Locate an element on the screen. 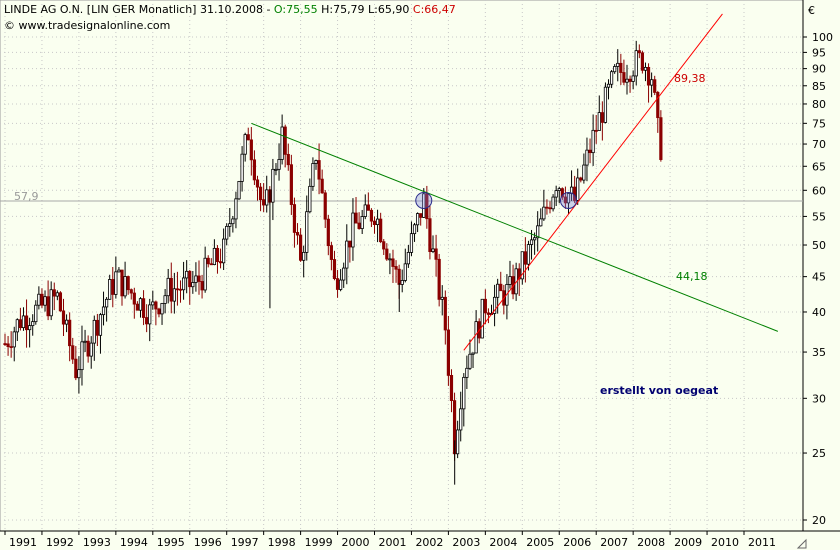 This screenshot has width=840, height=550. x-tick-label: 2007 is located at coordinates (614, 542).